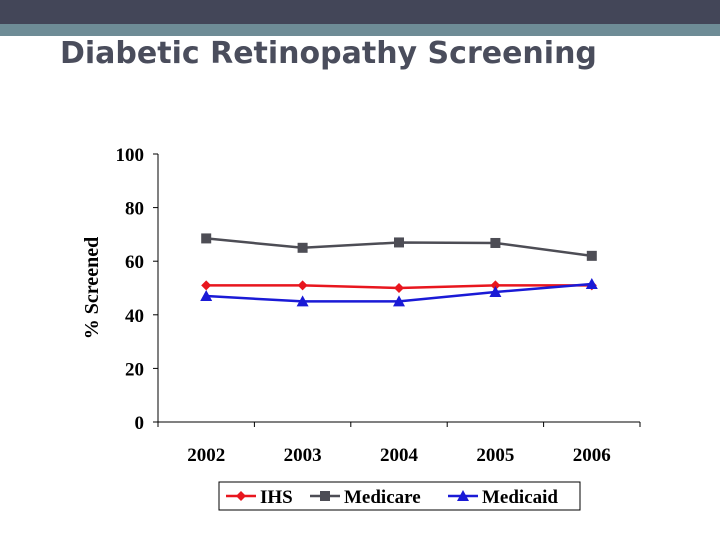 Image resolution: width=720 pixels, height=540 pixels. I want to click on y-tick-label: 100, so click(130, 155).